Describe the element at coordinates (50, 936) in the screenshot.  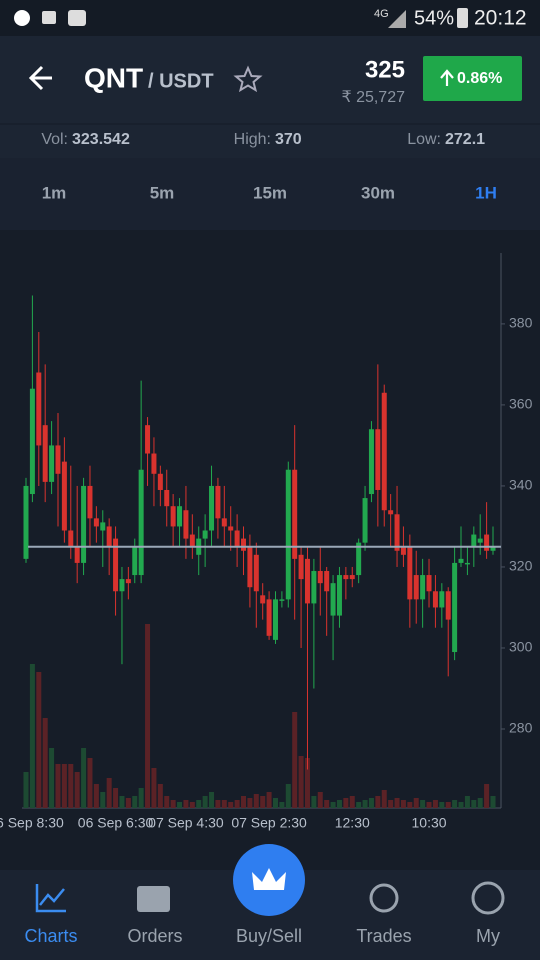
I see `nav-item: Charts` at that location.